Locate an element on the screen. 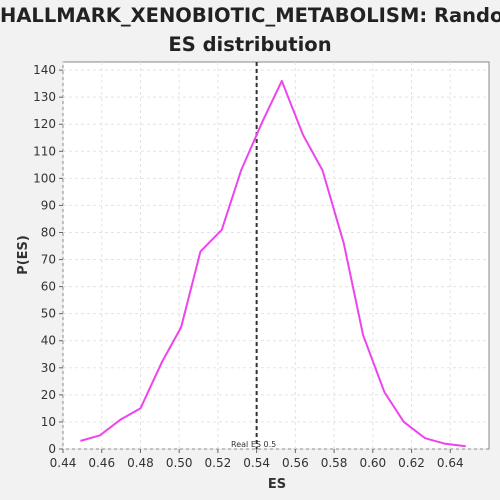  y-tick-label: 40 is located at coordinates (48, 341).